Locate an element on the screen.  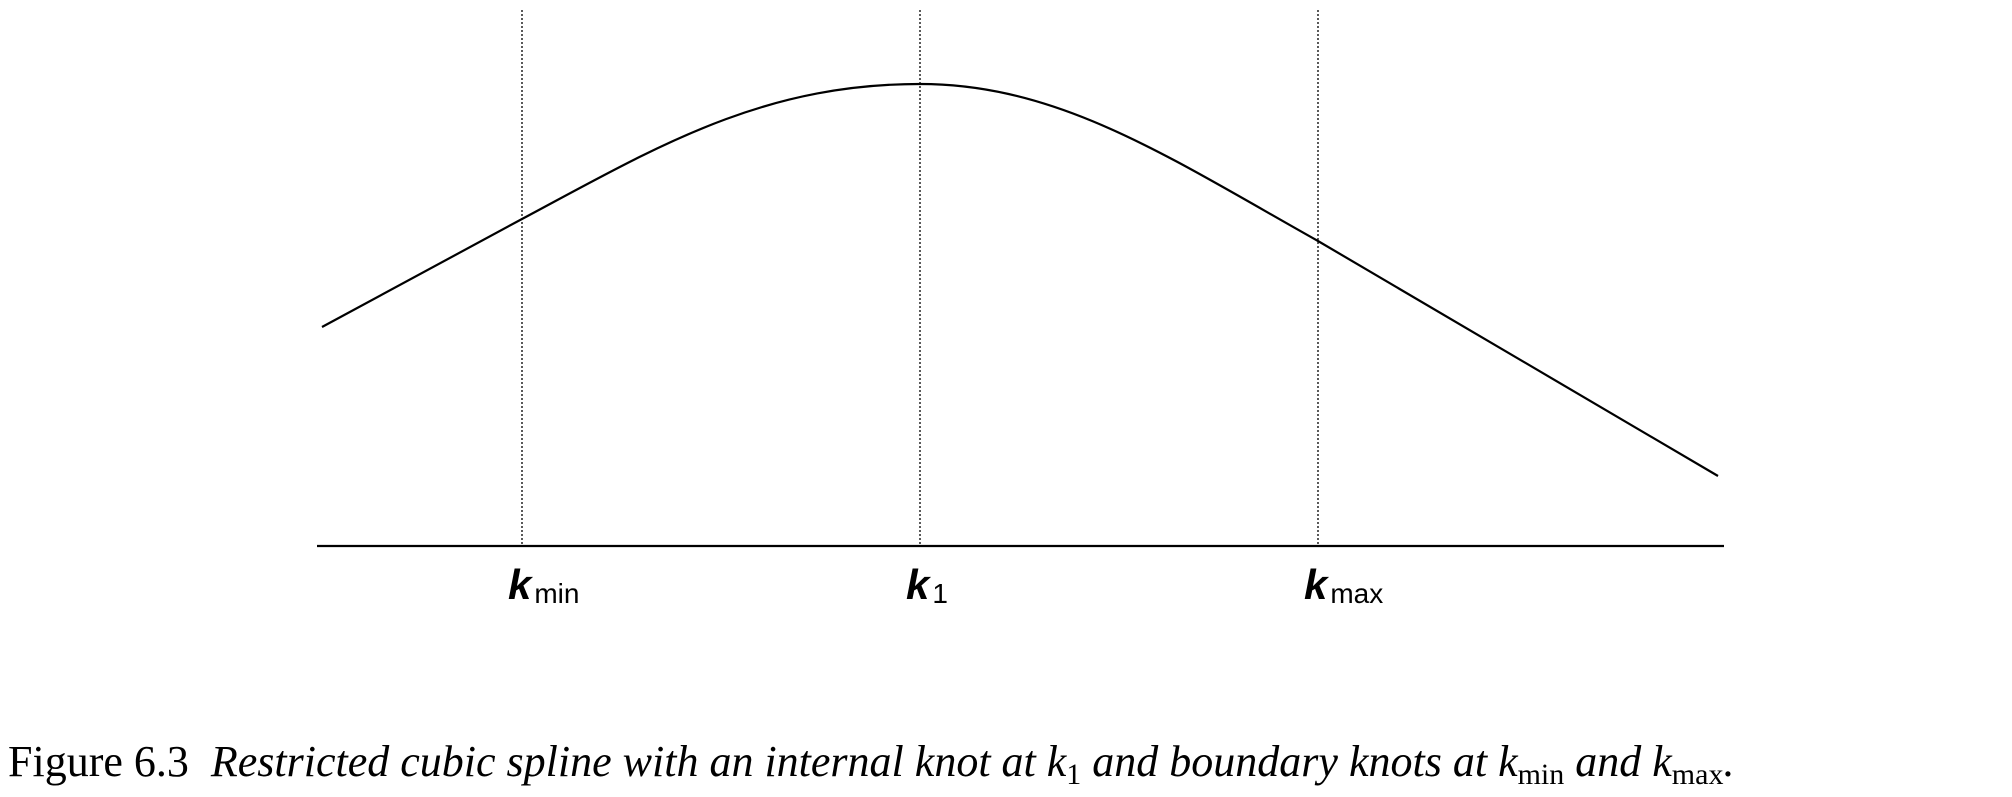
caption-sub-1: 1 is located at coordinates (1074, 774).